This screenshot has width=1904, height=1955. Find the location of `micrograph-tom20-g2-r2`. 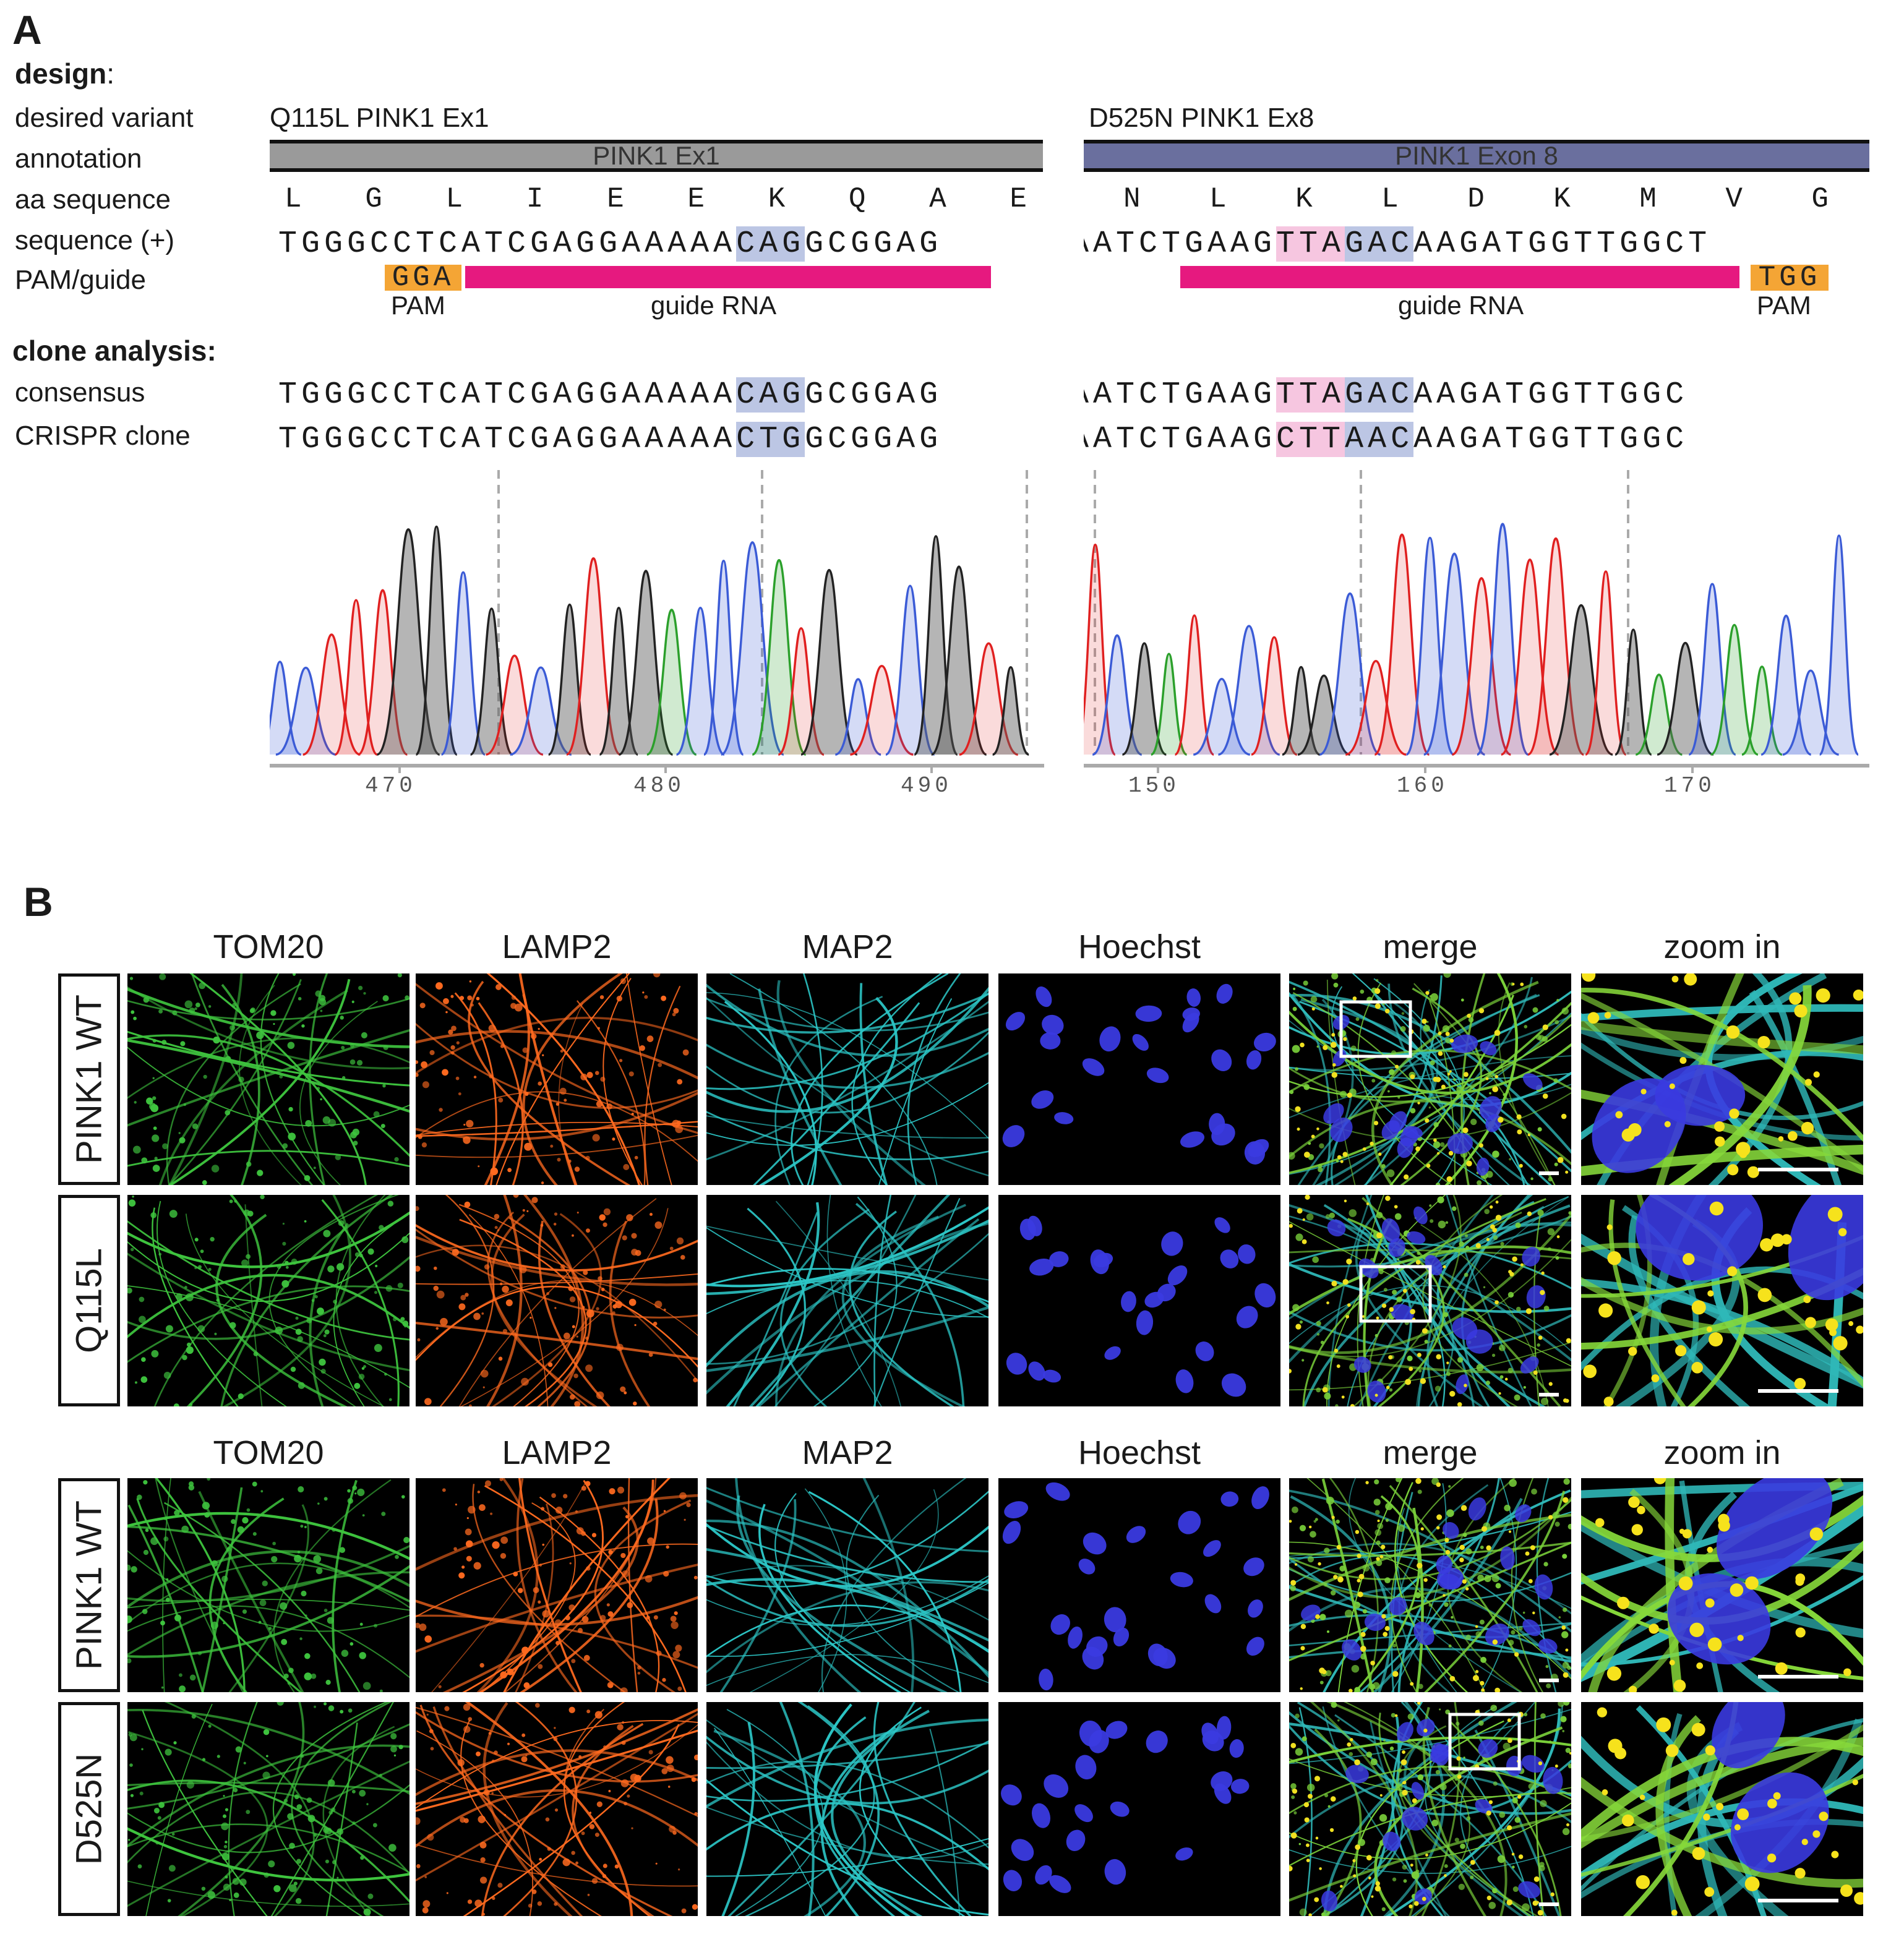

micrograph-tom20-g2-r2 is located at coordinates (268, 1809).